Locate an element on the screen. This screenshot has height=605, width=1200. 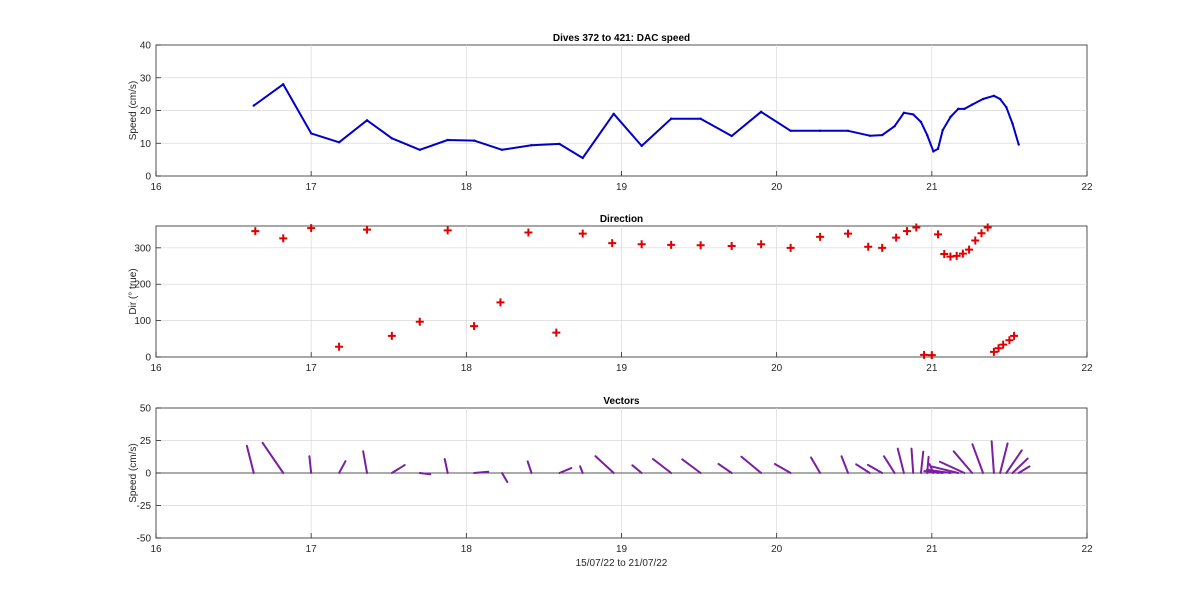
x-axis-label: 15/07/22 to 21/07/22 is located at coordinates (622, 563).